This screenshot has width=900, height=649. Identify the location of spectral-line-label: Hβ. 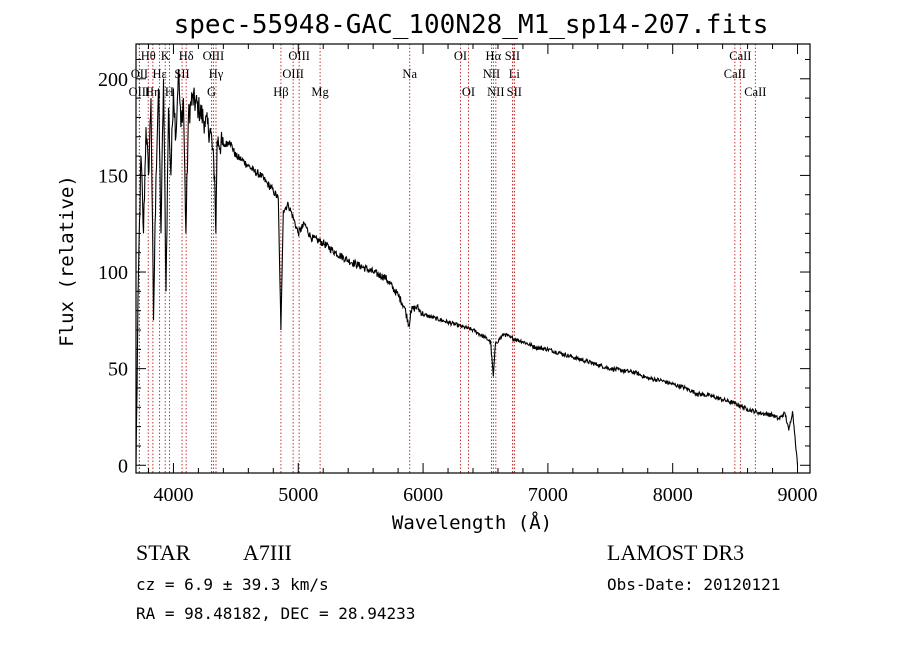
(280, 92).